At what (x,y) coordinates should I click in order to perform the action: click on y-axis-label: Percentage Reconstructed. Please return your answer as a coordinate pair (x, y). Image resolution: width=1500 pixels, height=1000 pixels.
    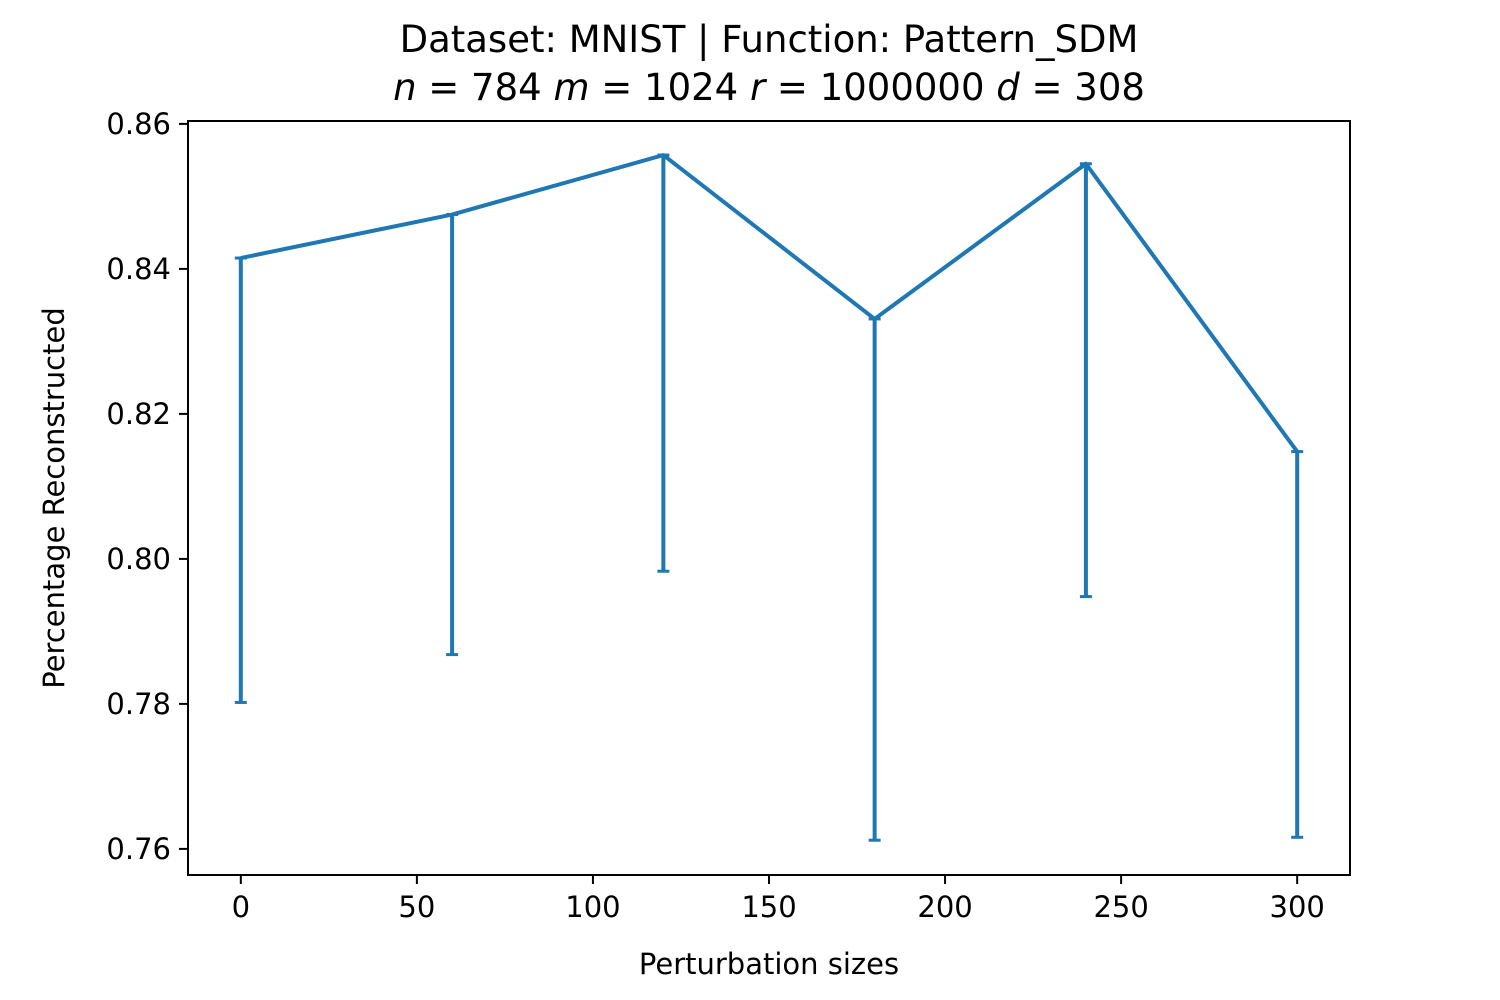
    Looking at the image, I should click on (54, 497).